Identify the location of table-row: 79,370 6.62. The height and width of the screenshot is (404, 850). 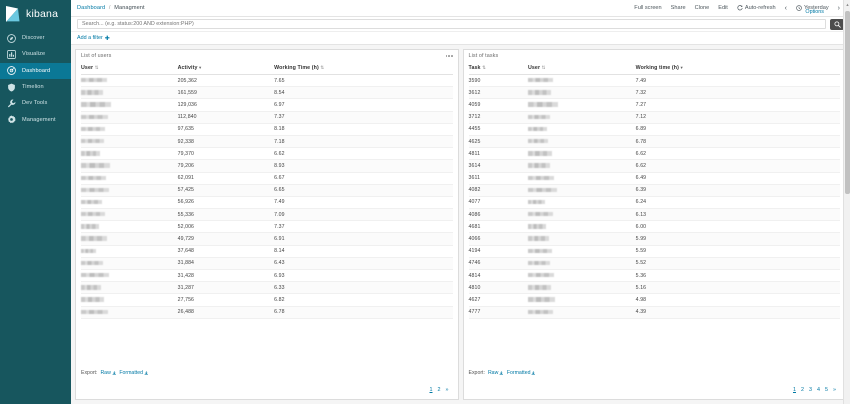
(267, 154).